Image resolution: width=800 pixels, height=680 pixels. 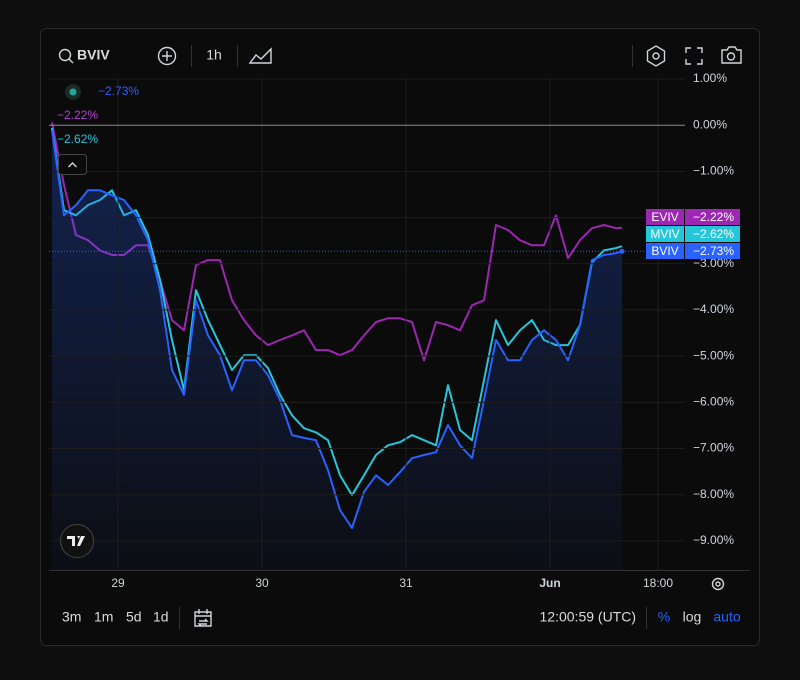 What do you see at coordinates (103, 617) in the screenshot?
I see `range: 1m` at bounding box center [103, 617].